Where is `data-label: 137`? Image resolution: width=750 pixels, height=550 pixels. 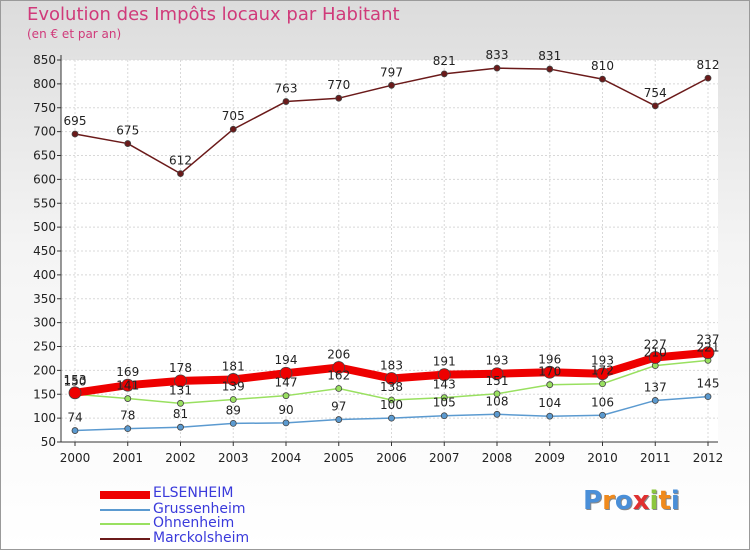
data-label: 137 is located at coordinates (655, 387).